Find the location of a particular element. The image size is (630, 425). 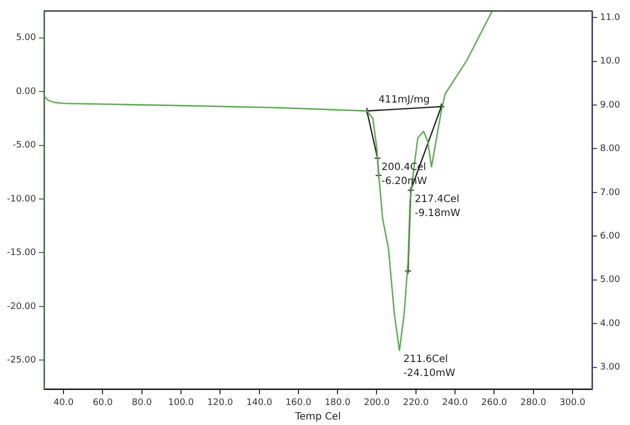

y-tick-label: -5.00 is located at coordinates (24, 145).